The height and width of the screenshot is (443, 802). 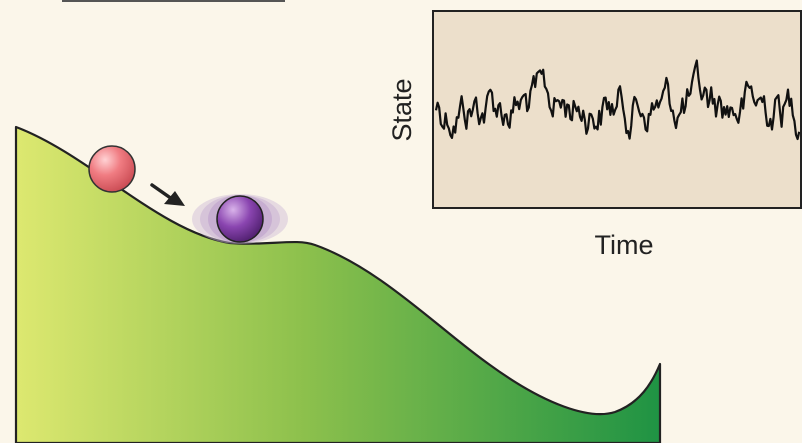 What do you see at coordinates (112, 169) in the screenshot?
I see `falling-ball` at bounding box center [112, 169].